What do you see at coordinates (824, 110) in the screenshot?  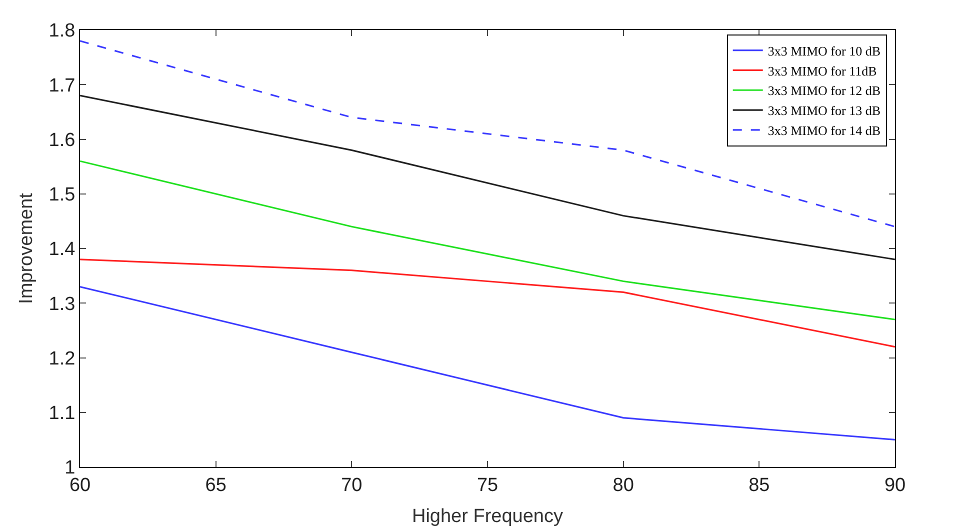 I see `legend-label: 3x3 MIMO for 13 dB` at bounding box center [824, 110].